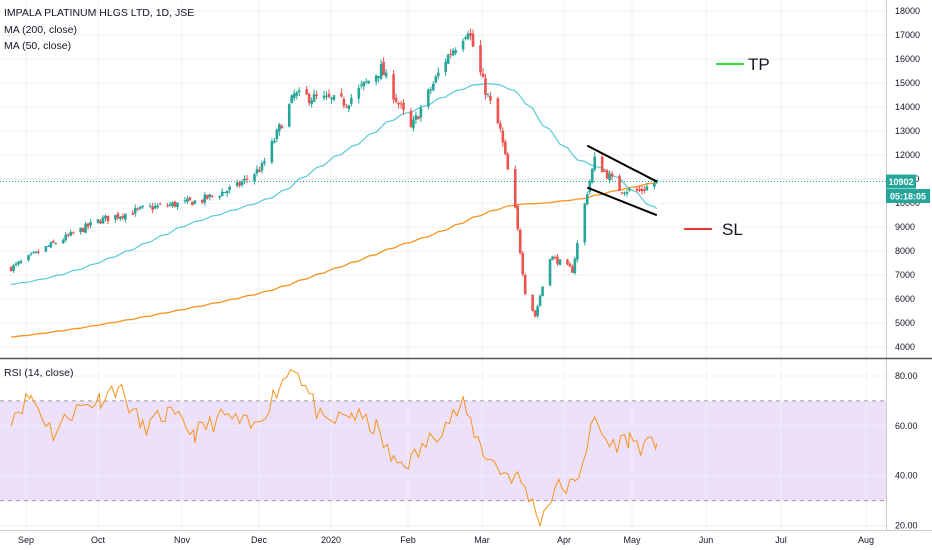 Image resolution: width=932 pixels, height=550 pixels. What do you see at coordinates (26, 540) in the screenshot?
I see `date-tick-label: Sep` at bounding box center [26, 540].